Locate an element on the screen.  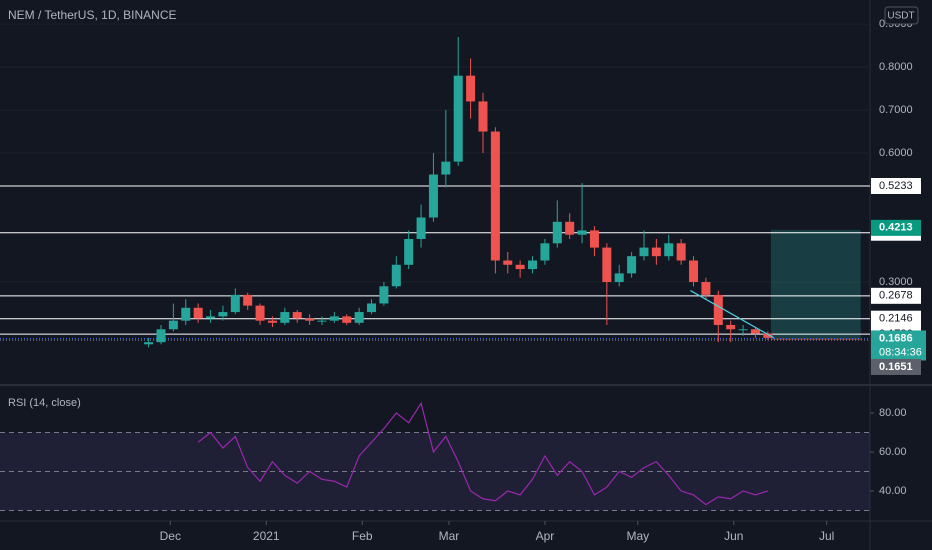
target-label-tag is located at coordinates (896, 227).